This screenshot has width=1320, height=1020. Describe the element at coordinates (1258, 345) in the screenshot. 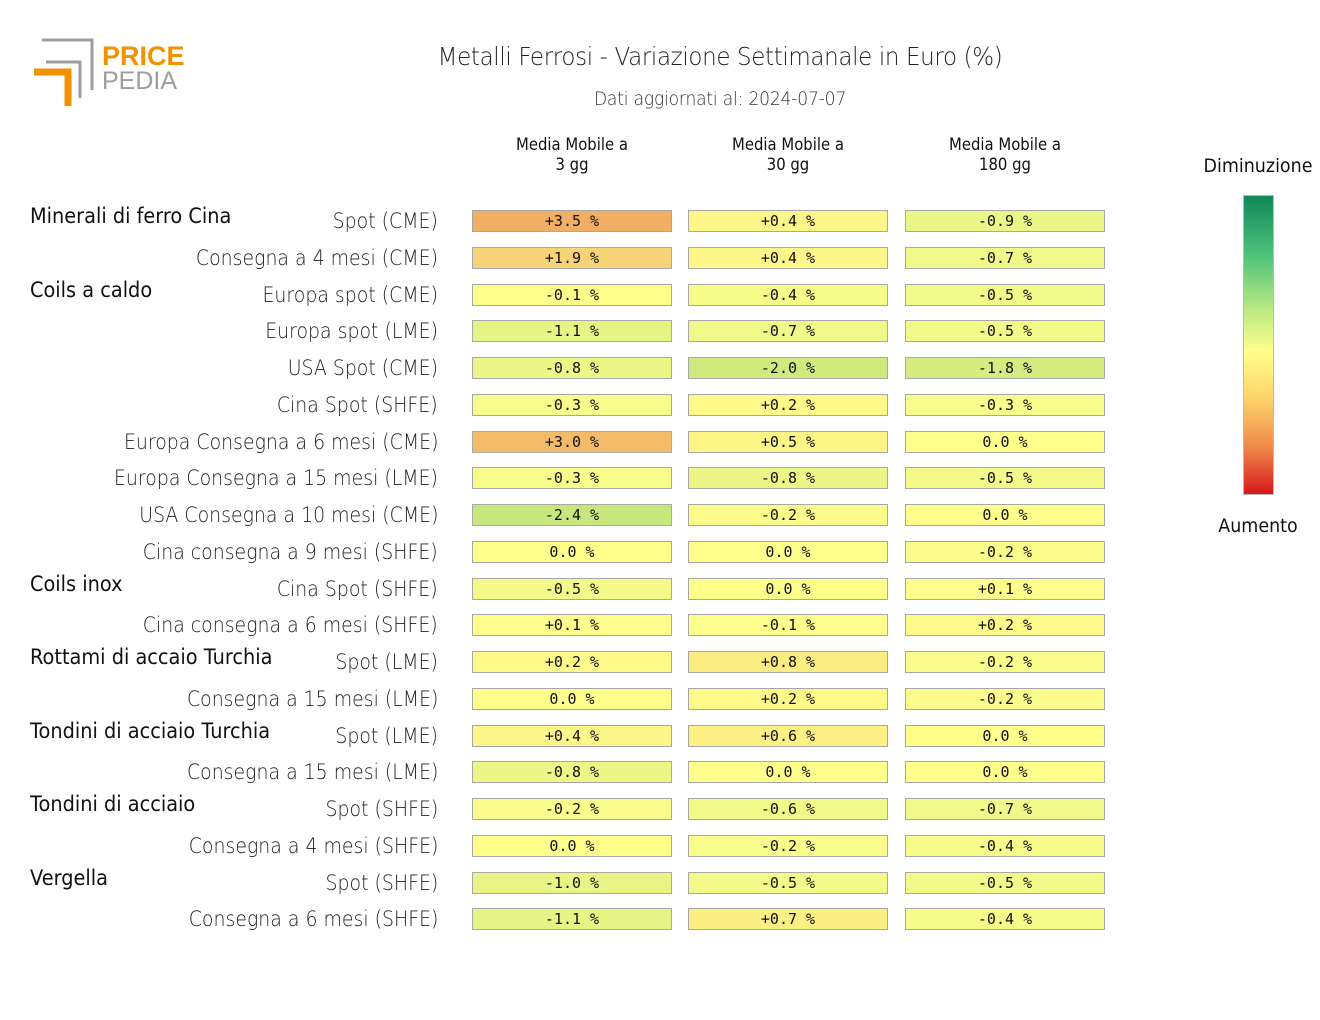

I see `color-scale-legend` at that location.